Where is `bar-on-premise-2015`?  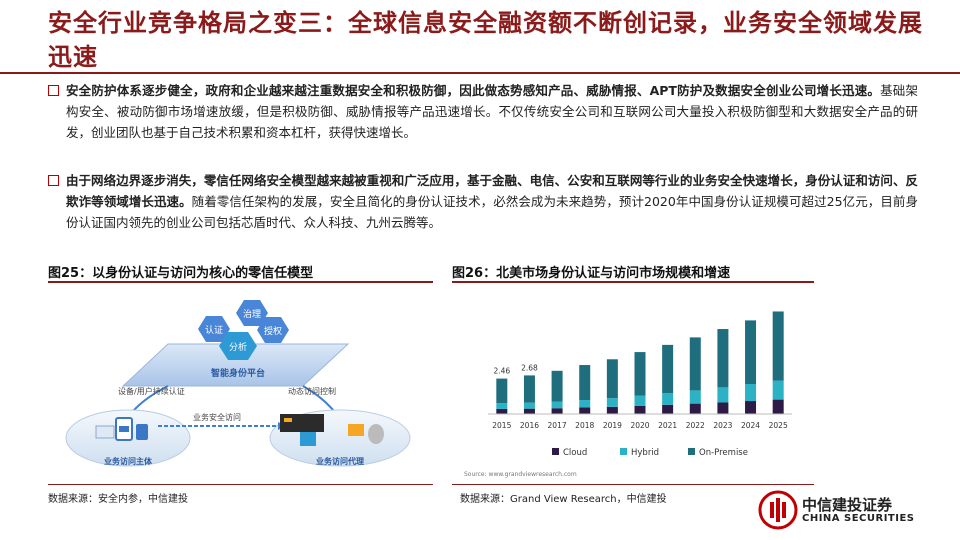
bar-on-premise-2015 is located at coordinates (502, 391).